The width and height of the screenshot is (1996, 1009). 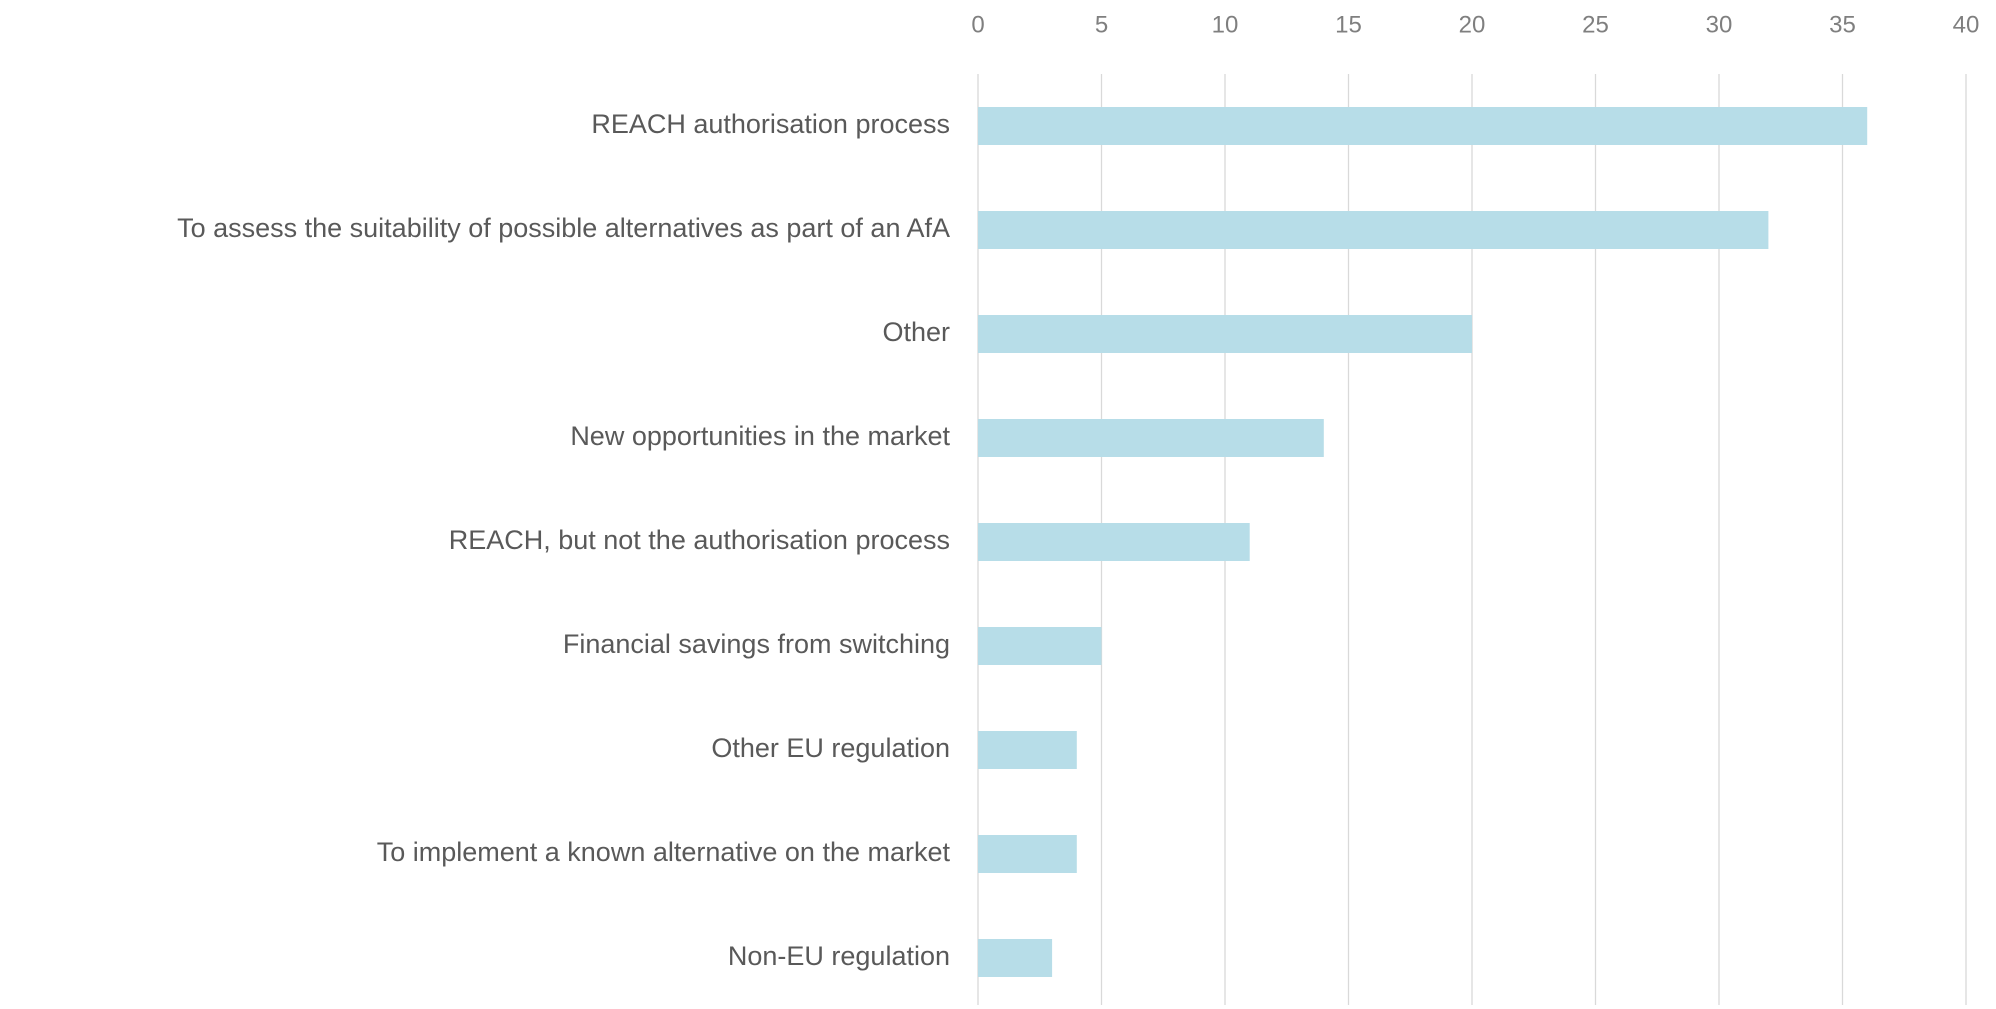 What do you see at coordinates (977, 24) in the screenshot?
I see `x-tick-label: 0` at bounding box center [977, 24].